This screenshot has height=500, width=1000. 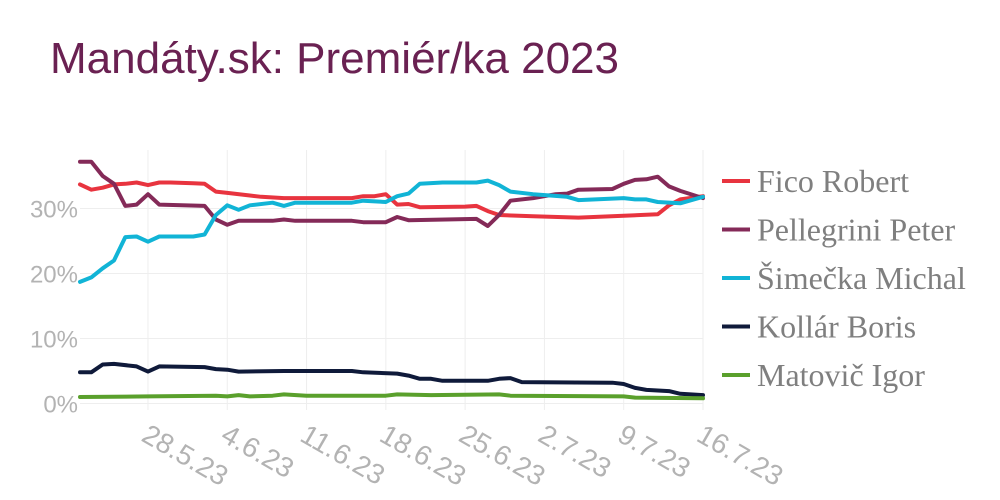 I want to click on legend-label: Fico Robert, so click(x=833, y=181).